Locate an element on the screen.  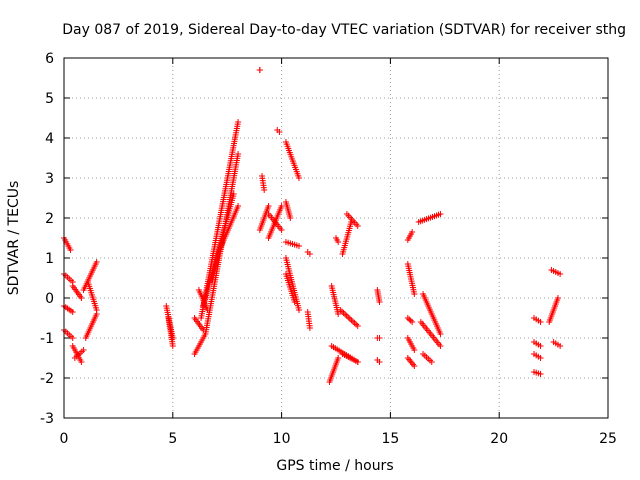
y-tick-label: 6 is located at coordinates (49, 59).